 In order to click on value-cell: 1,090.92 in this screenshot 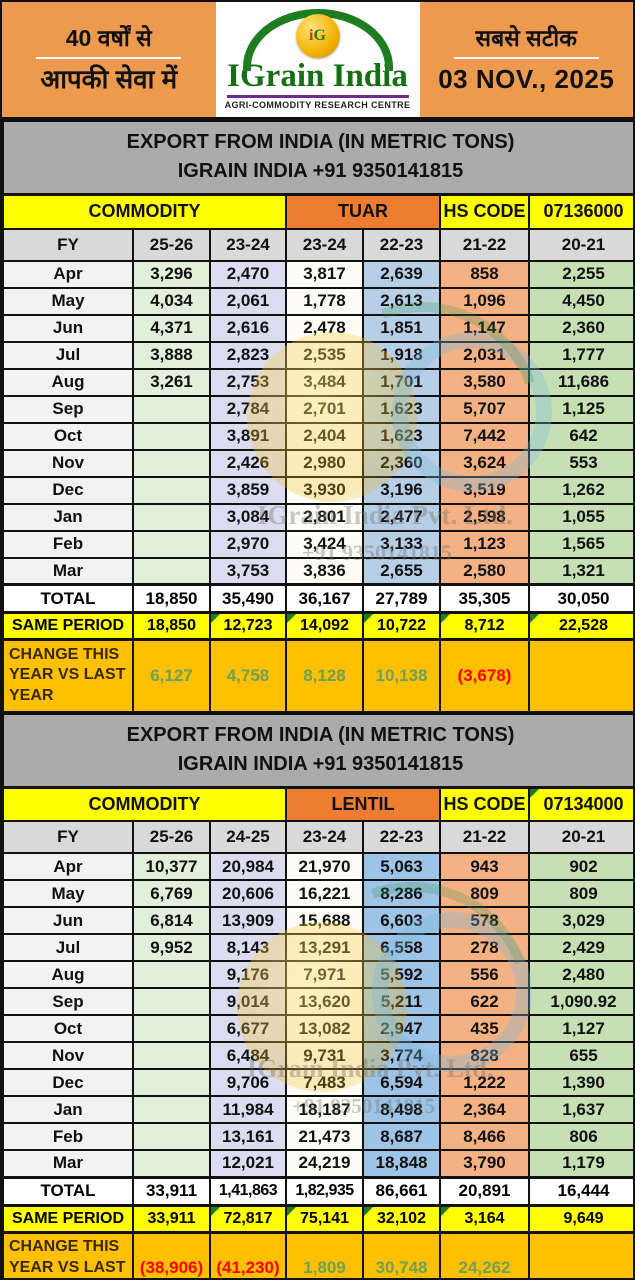, I will do `click(580, 1001)`.